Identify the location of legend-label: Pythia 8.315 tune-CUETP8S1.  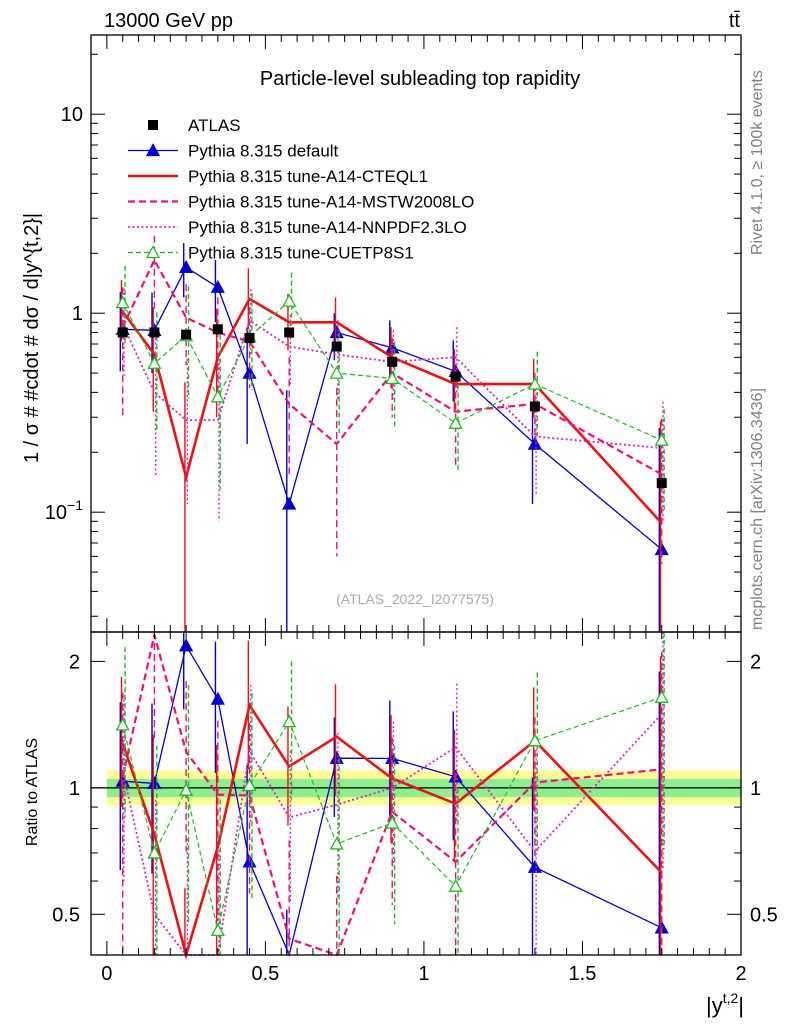
(301, 253).